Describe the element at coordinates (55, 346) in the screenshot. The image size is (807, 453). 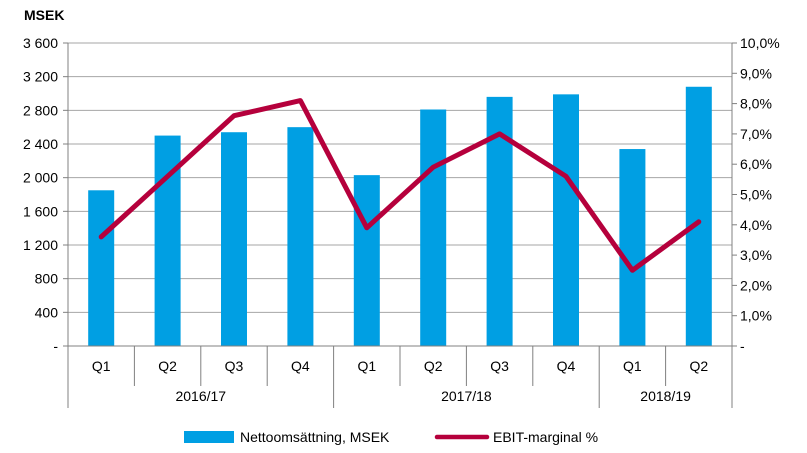
I see `left-tick-label: -` at that location.